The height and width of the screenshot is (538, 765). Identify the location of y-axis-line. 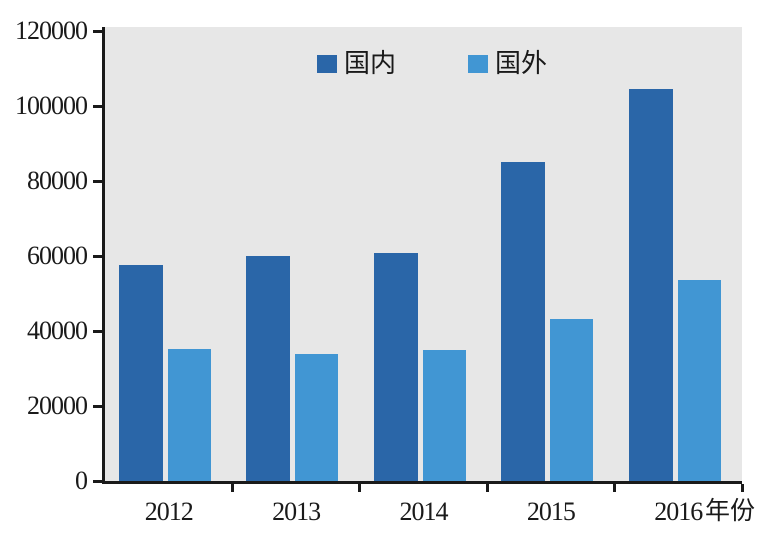
(103, 255).